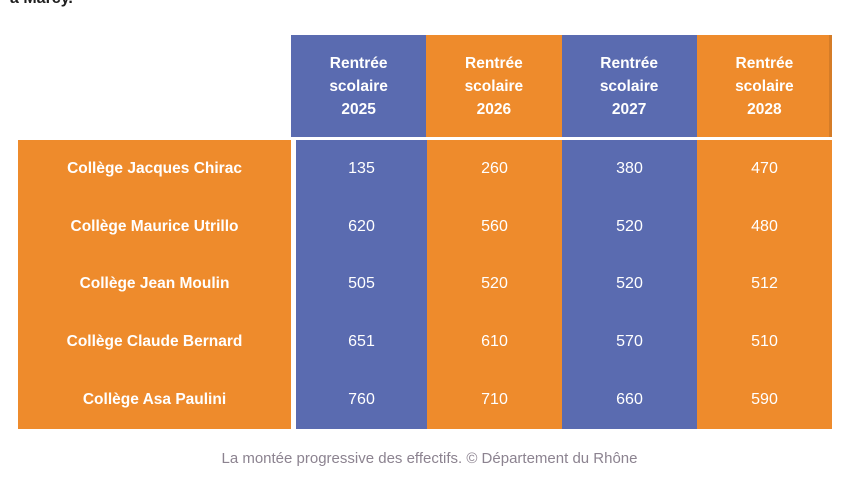 This screenshot has height=495, width=859. I want to click on school-name-cell: Collège Claude Bernard, so click(154, 342).